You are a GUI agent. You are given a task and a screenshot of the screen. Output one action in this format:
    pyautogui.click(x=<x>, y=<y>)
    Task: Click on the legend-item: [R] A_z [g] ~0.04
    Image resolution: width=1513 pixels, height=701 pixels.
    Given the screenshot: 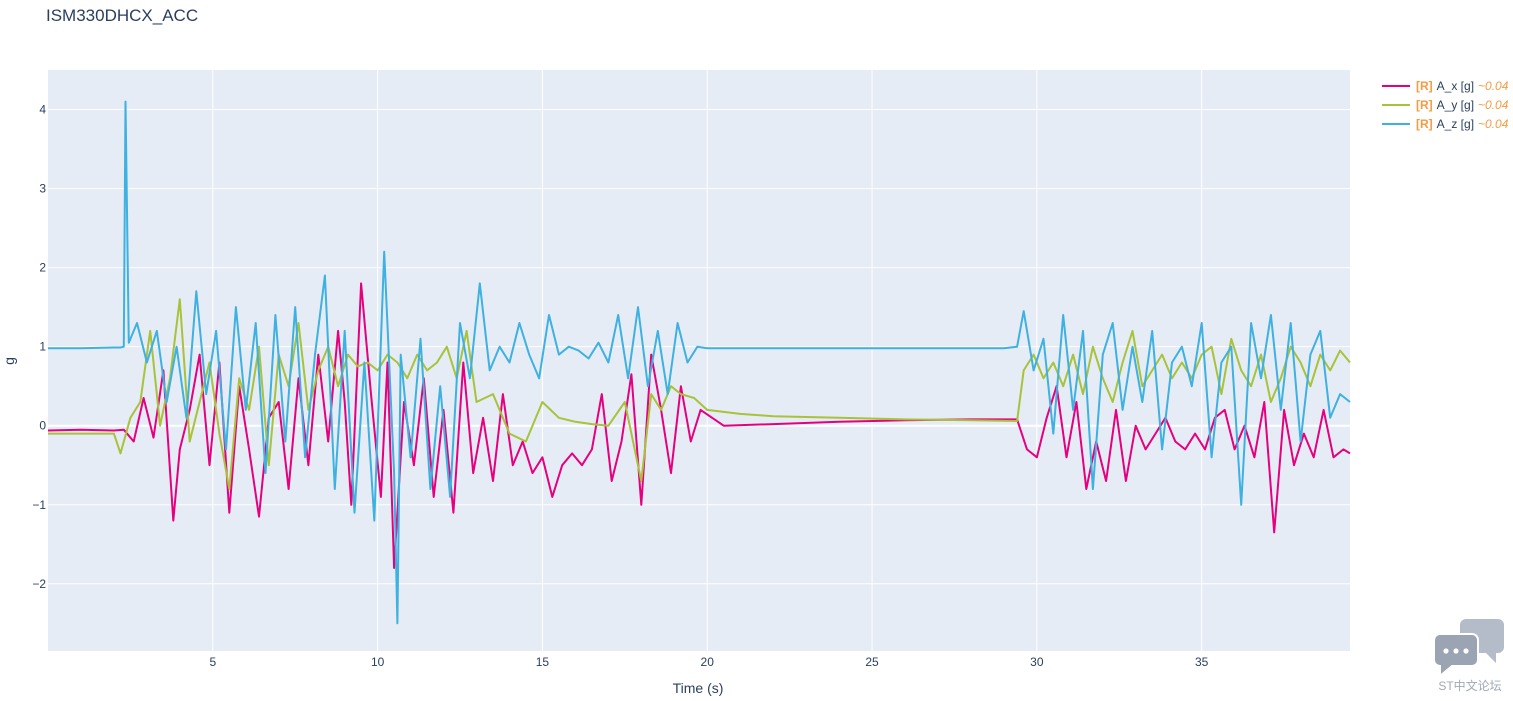 What is the action you would take?
    pyautogui.click(x=1445, y=124)
    